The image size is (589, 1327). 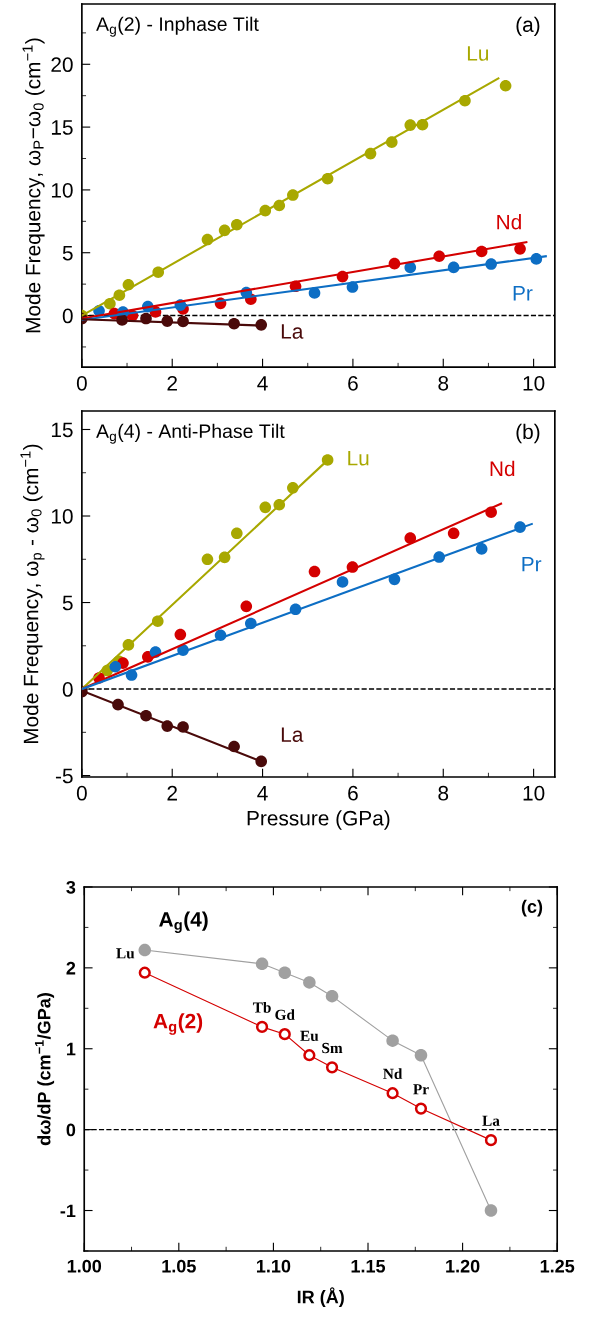 I want to click on text: A$_{g}$(4) - Anti-Phase Tilt, so click(x=190, y=433).